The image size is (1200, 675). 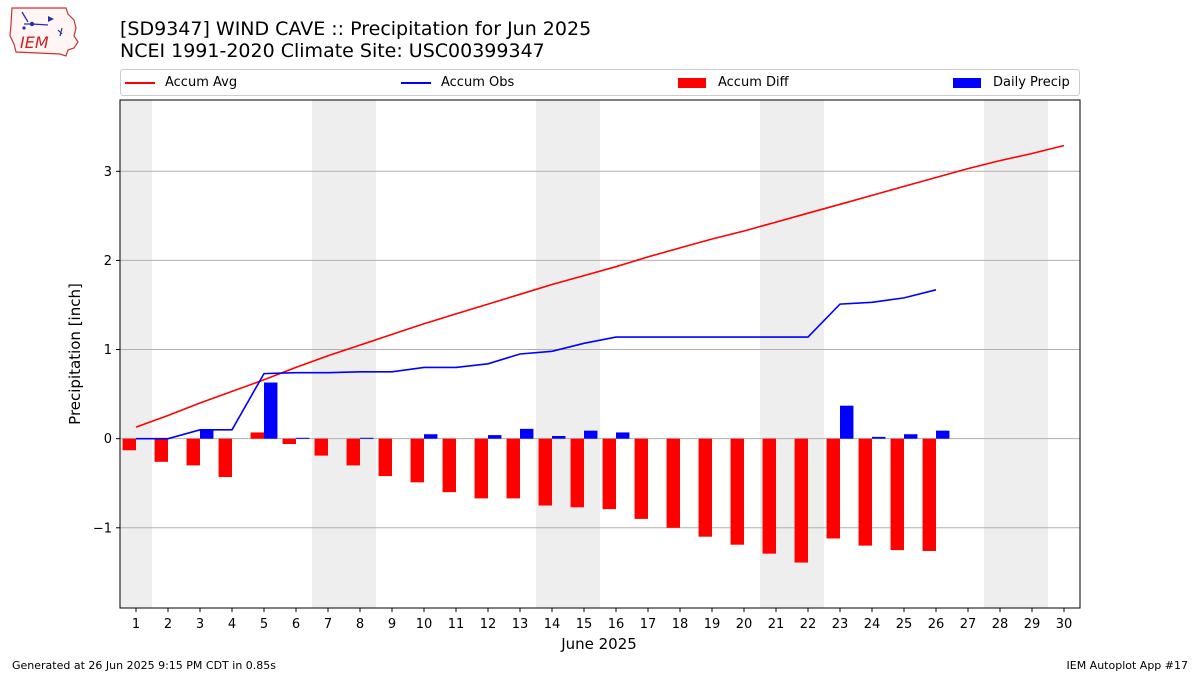 I want to click on iem-logo: IEM, so click(x=44, y=32).